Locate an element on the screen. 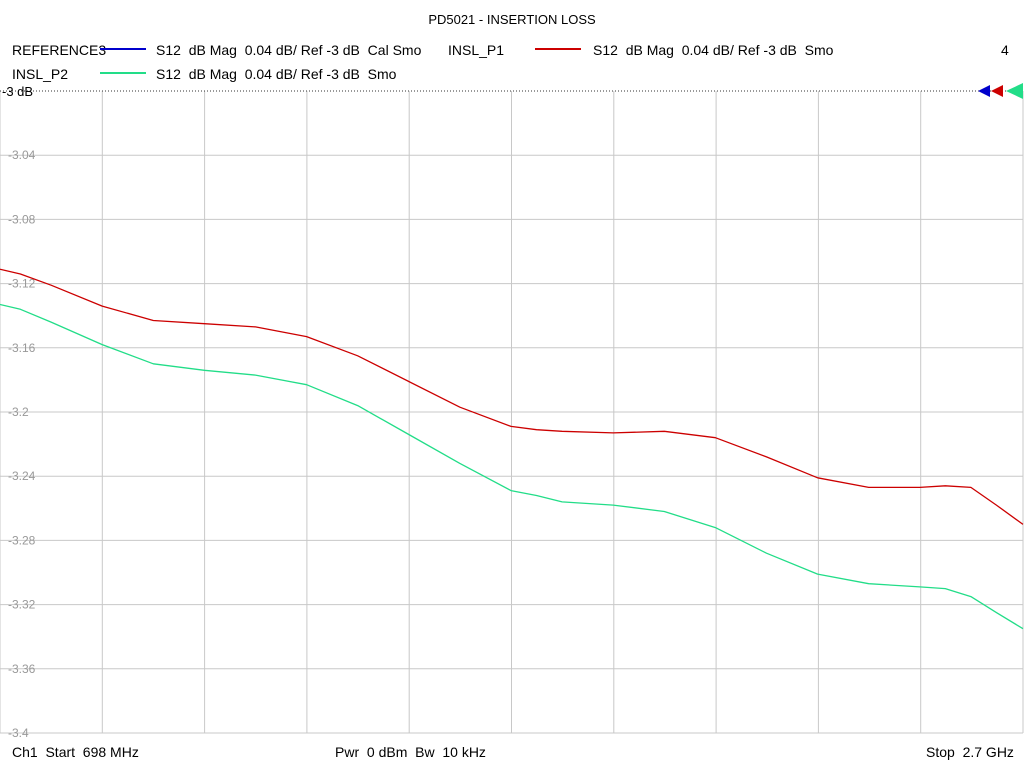 The width and height of the screenshot is (1024, 768). y-tick-label: -3.4 is located at coordinates (18, 733).